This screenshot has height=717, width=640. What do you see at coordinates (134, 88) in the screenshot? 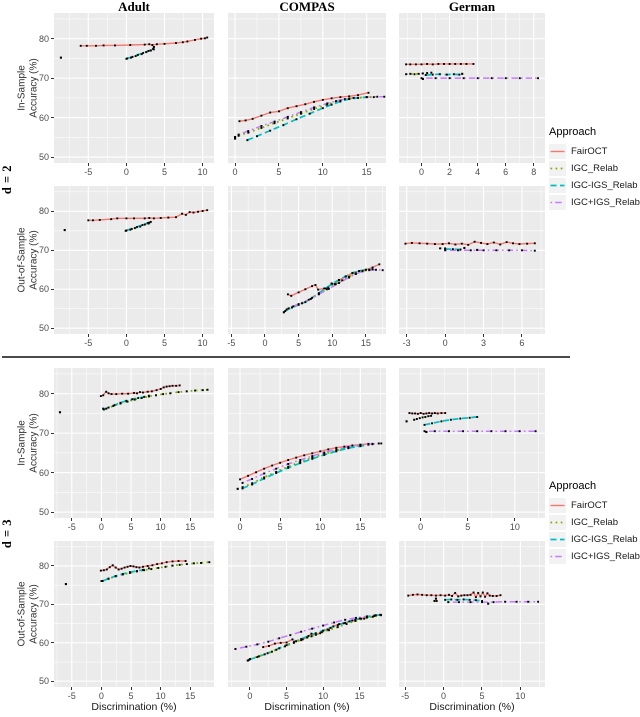
I see `panel-d2-in-sample-adult-canvas` at bounding box center [134, 88].